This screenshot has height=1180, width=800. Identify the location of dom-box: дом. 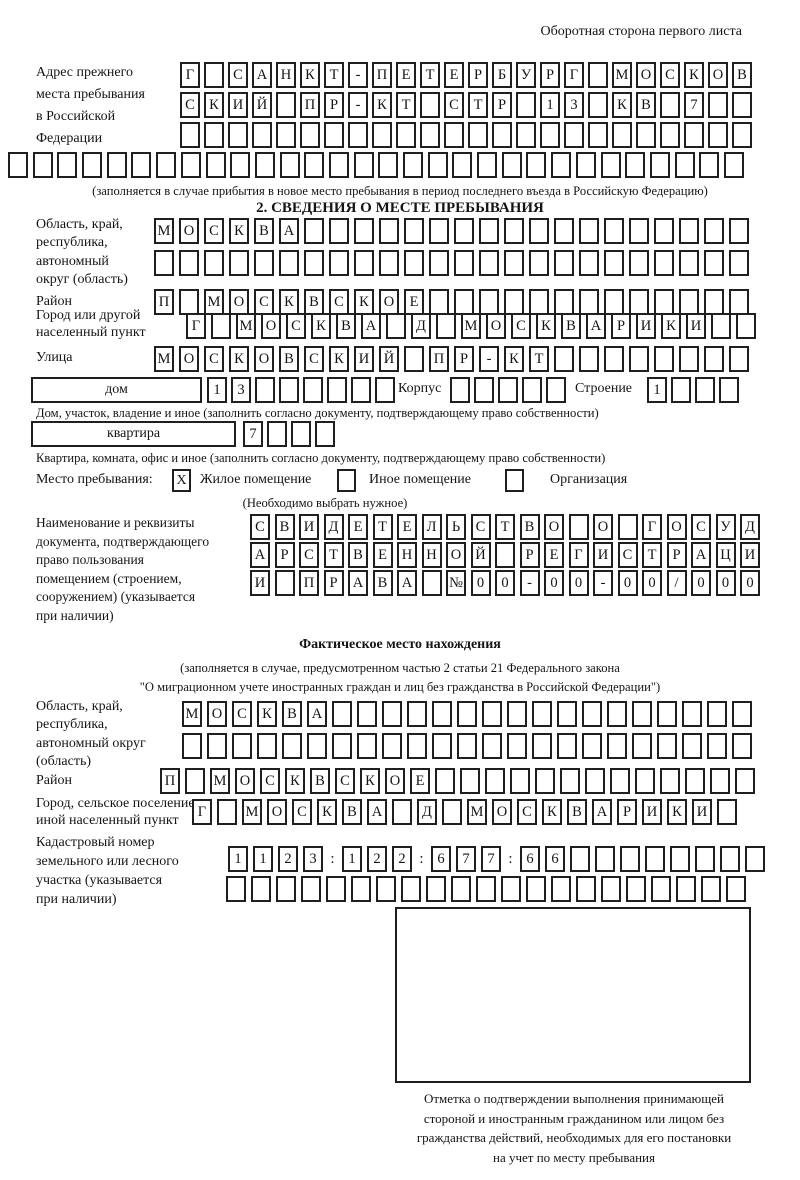
(116, 390).